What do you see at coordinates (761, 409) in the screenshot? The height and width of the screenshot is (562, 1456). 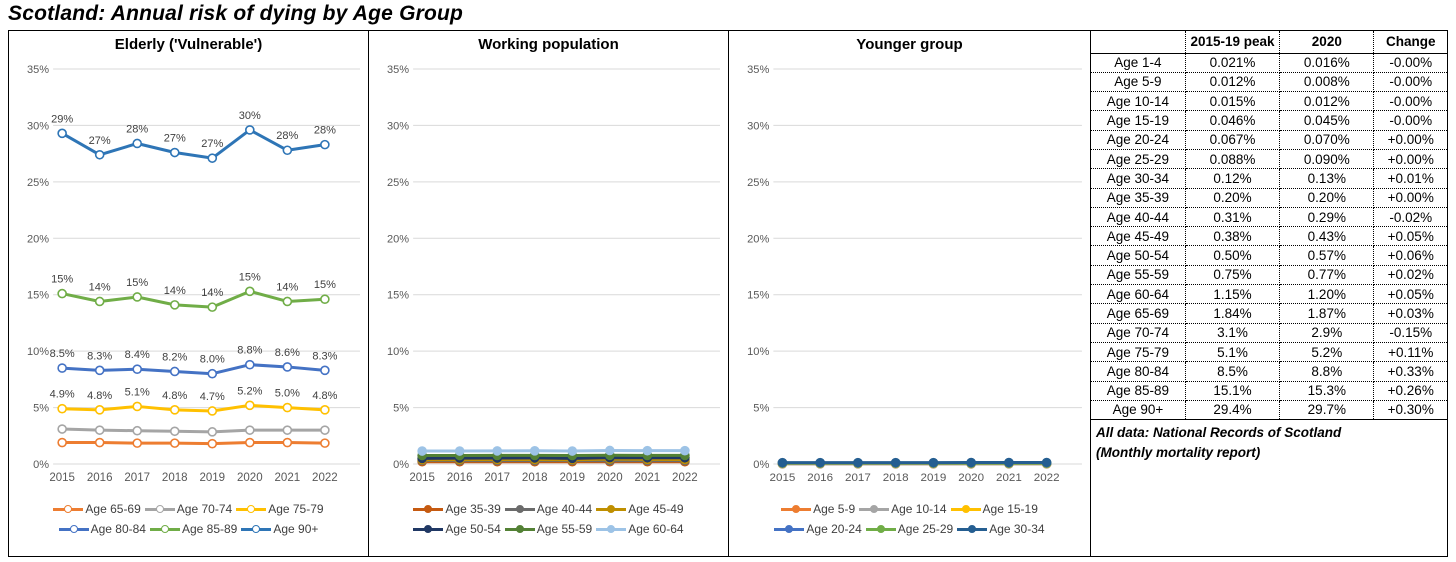 I see `y-axis-tick-label: 5%` at bounding box center [761, 409].